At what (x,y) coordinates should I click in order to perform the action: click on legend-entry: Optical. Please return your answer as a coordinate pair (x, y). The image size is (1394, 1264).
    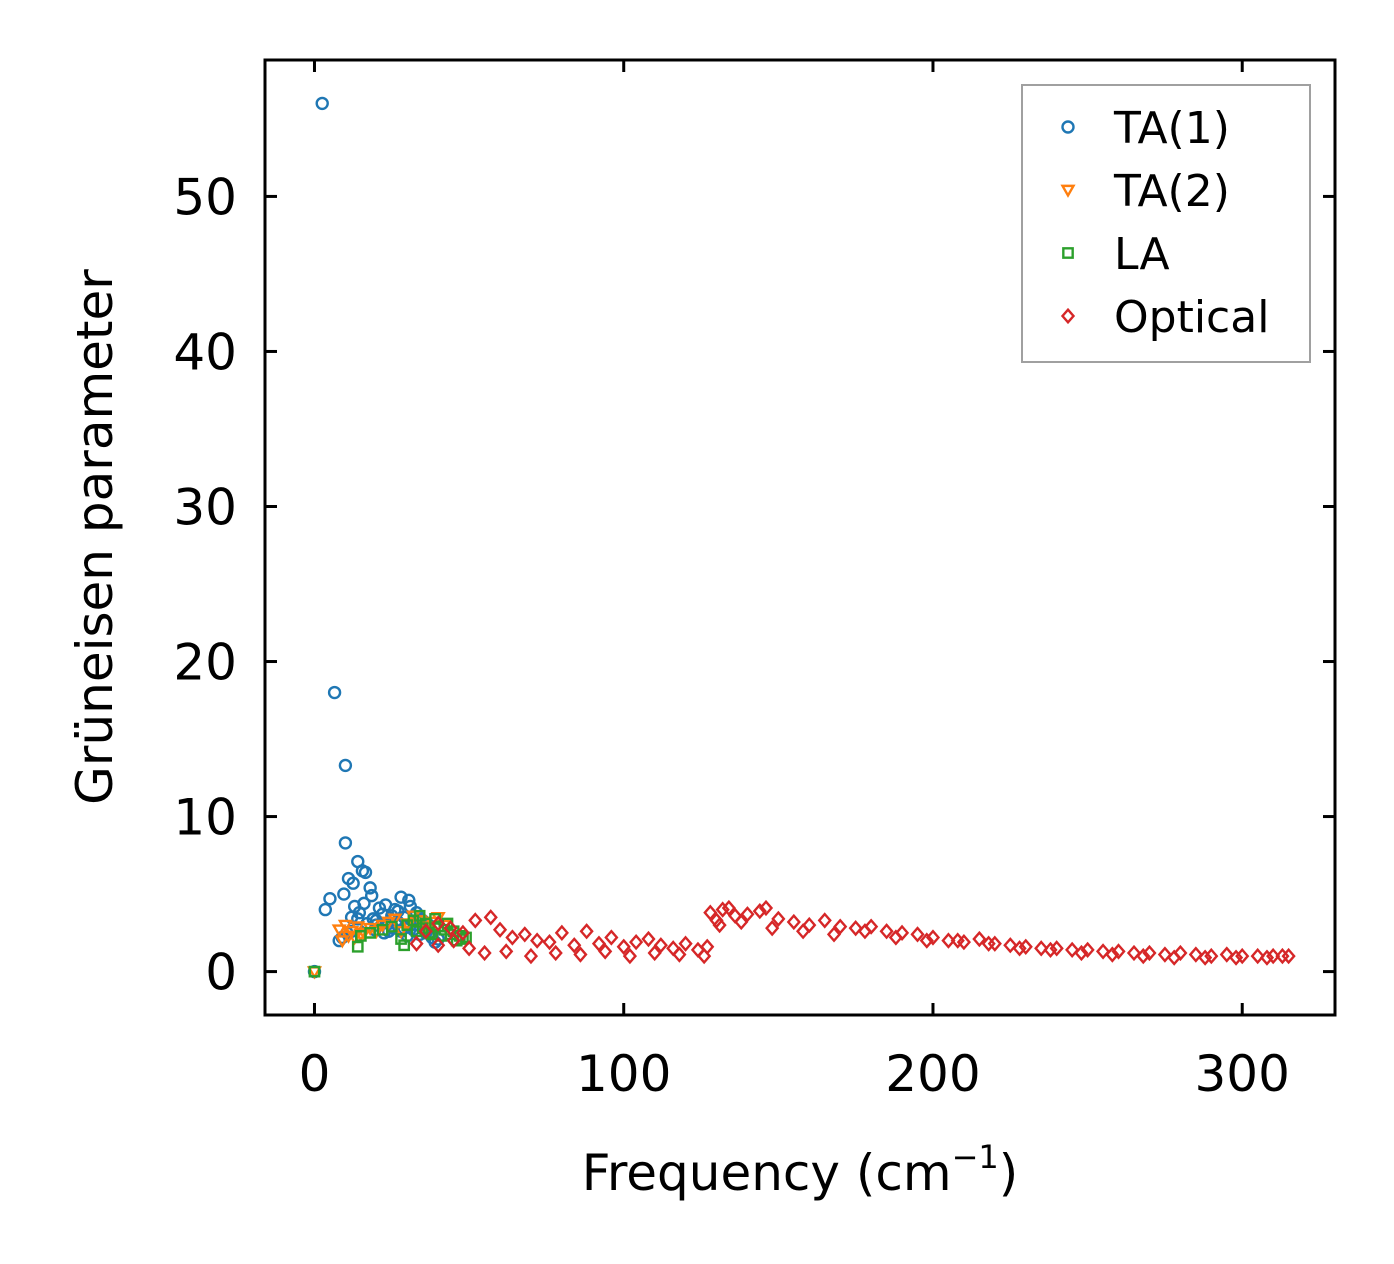
    Looking at the image, I should click on (1164, 317).